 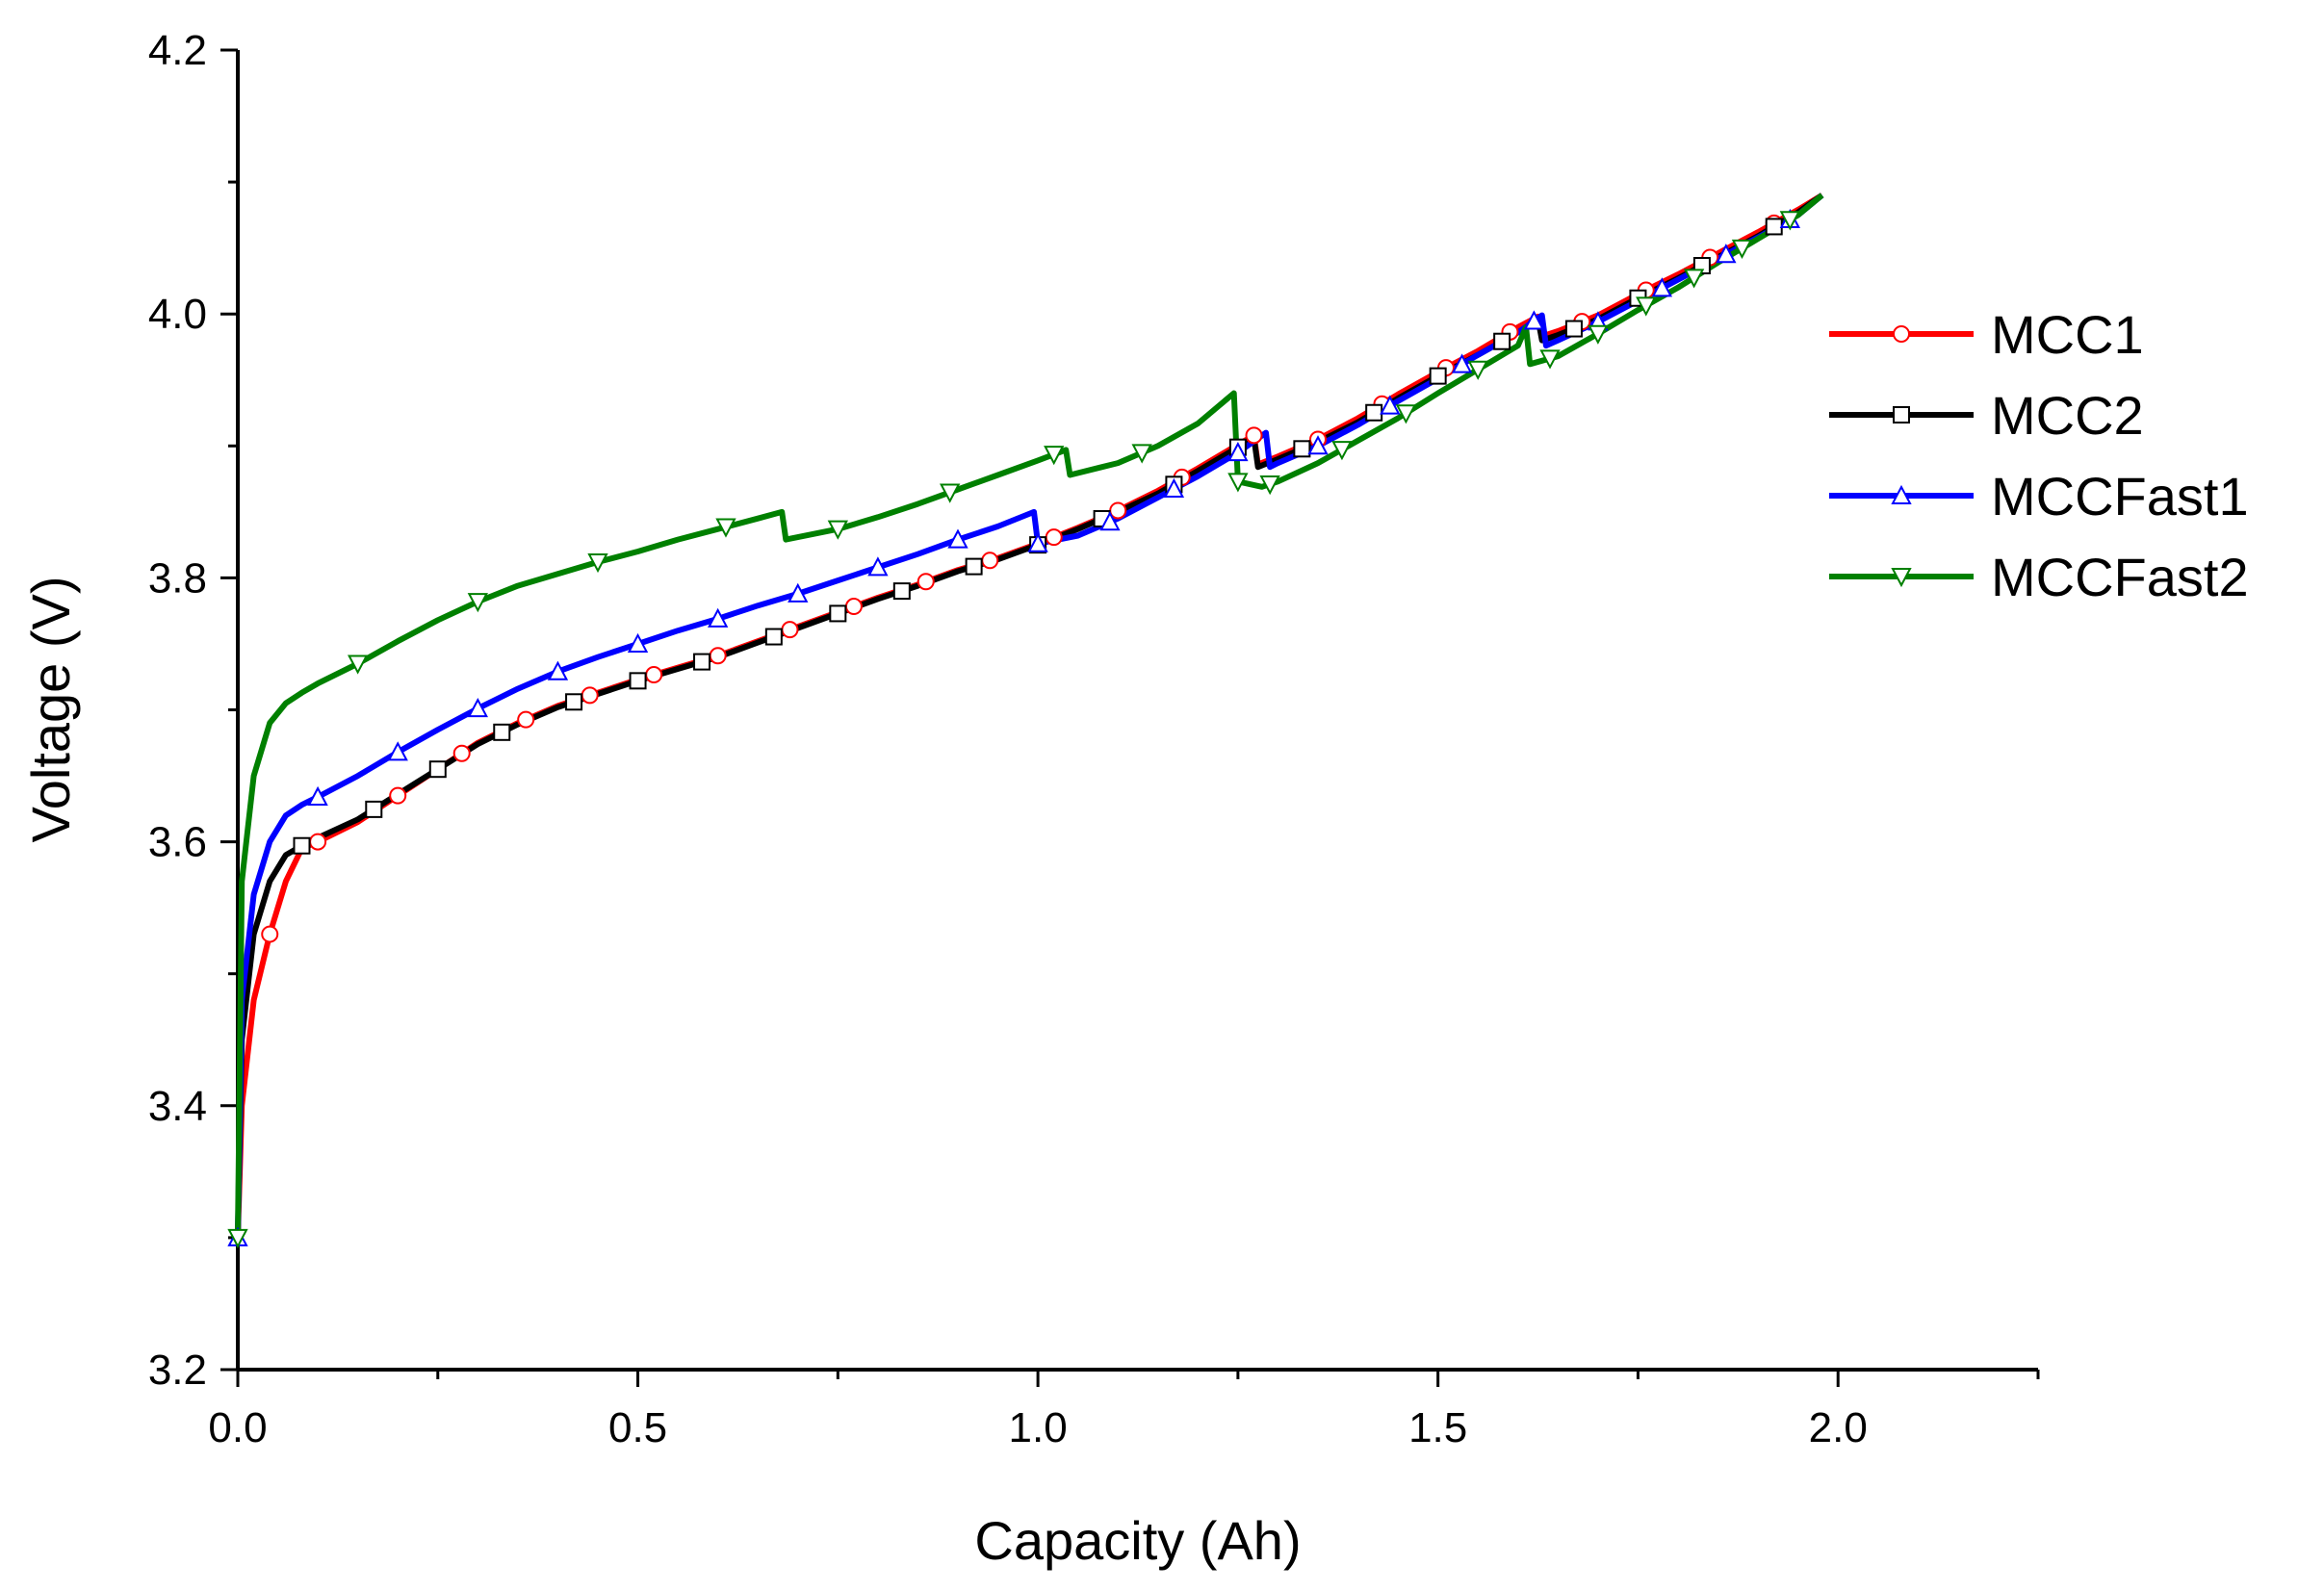 I want to click on legend: MCC1 MCC2 MCCFast1 MCCFast2, so click(x=2039, y=455).